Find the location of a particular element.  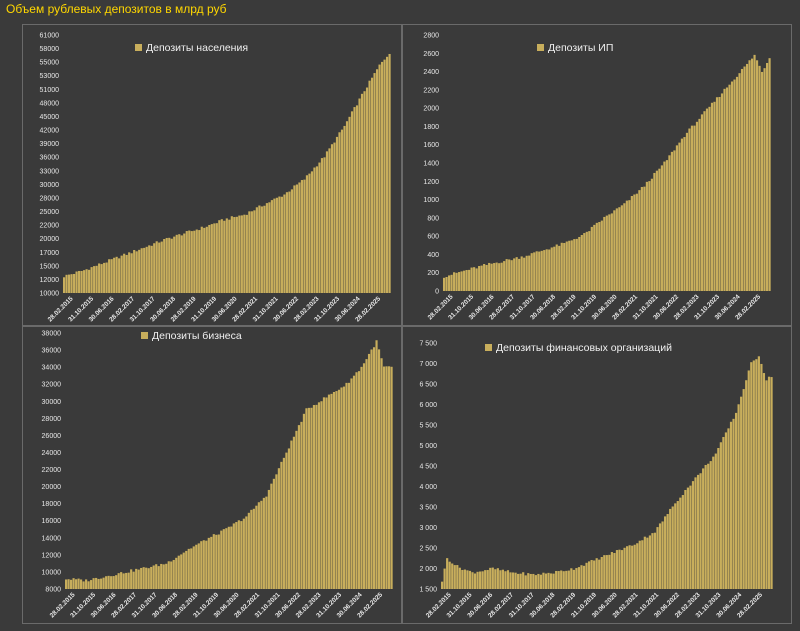

y-tick-label: 2000 is located at coordinates (431, 109).